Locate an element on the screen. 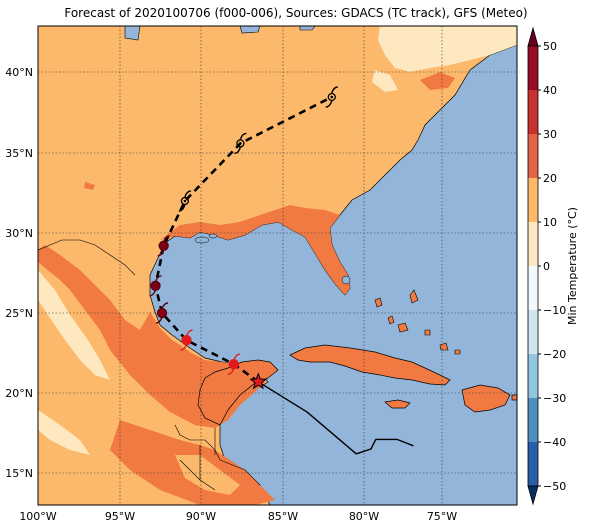 The image size is (592, 529). cool-appalachia is located at coordinates (385, 81).